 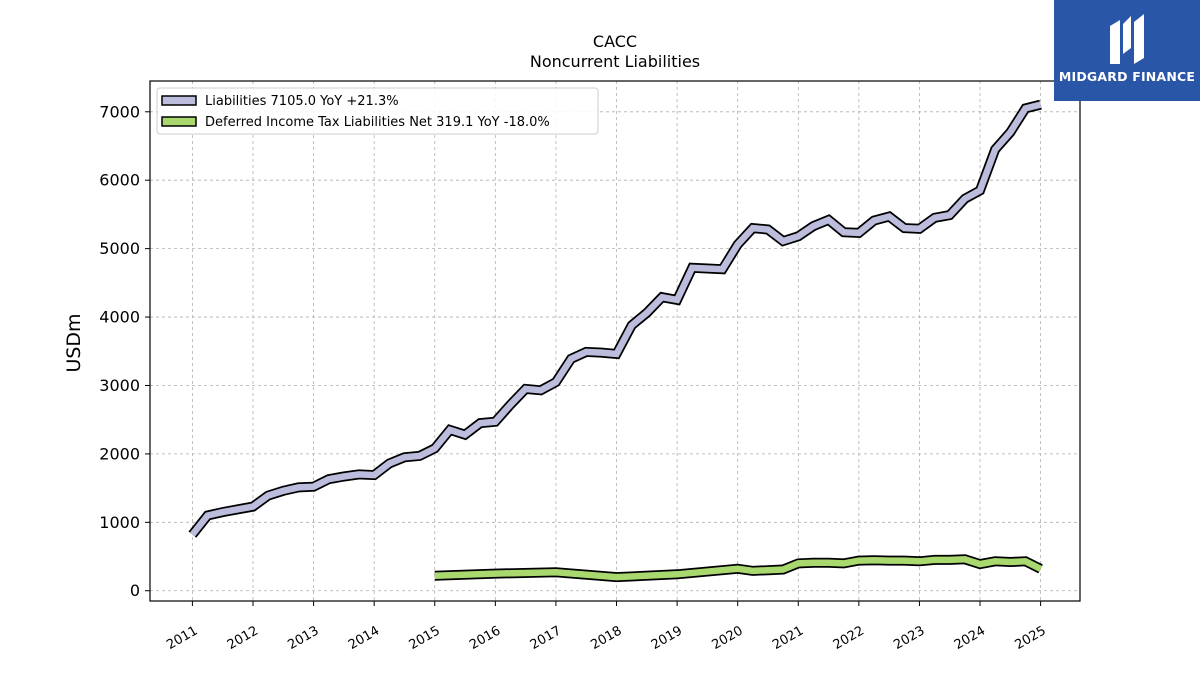 What do you see at coordinates (119, 453) in the screenshot?
I see `y-tick-label: 2000` at bounding box center [119, 453].